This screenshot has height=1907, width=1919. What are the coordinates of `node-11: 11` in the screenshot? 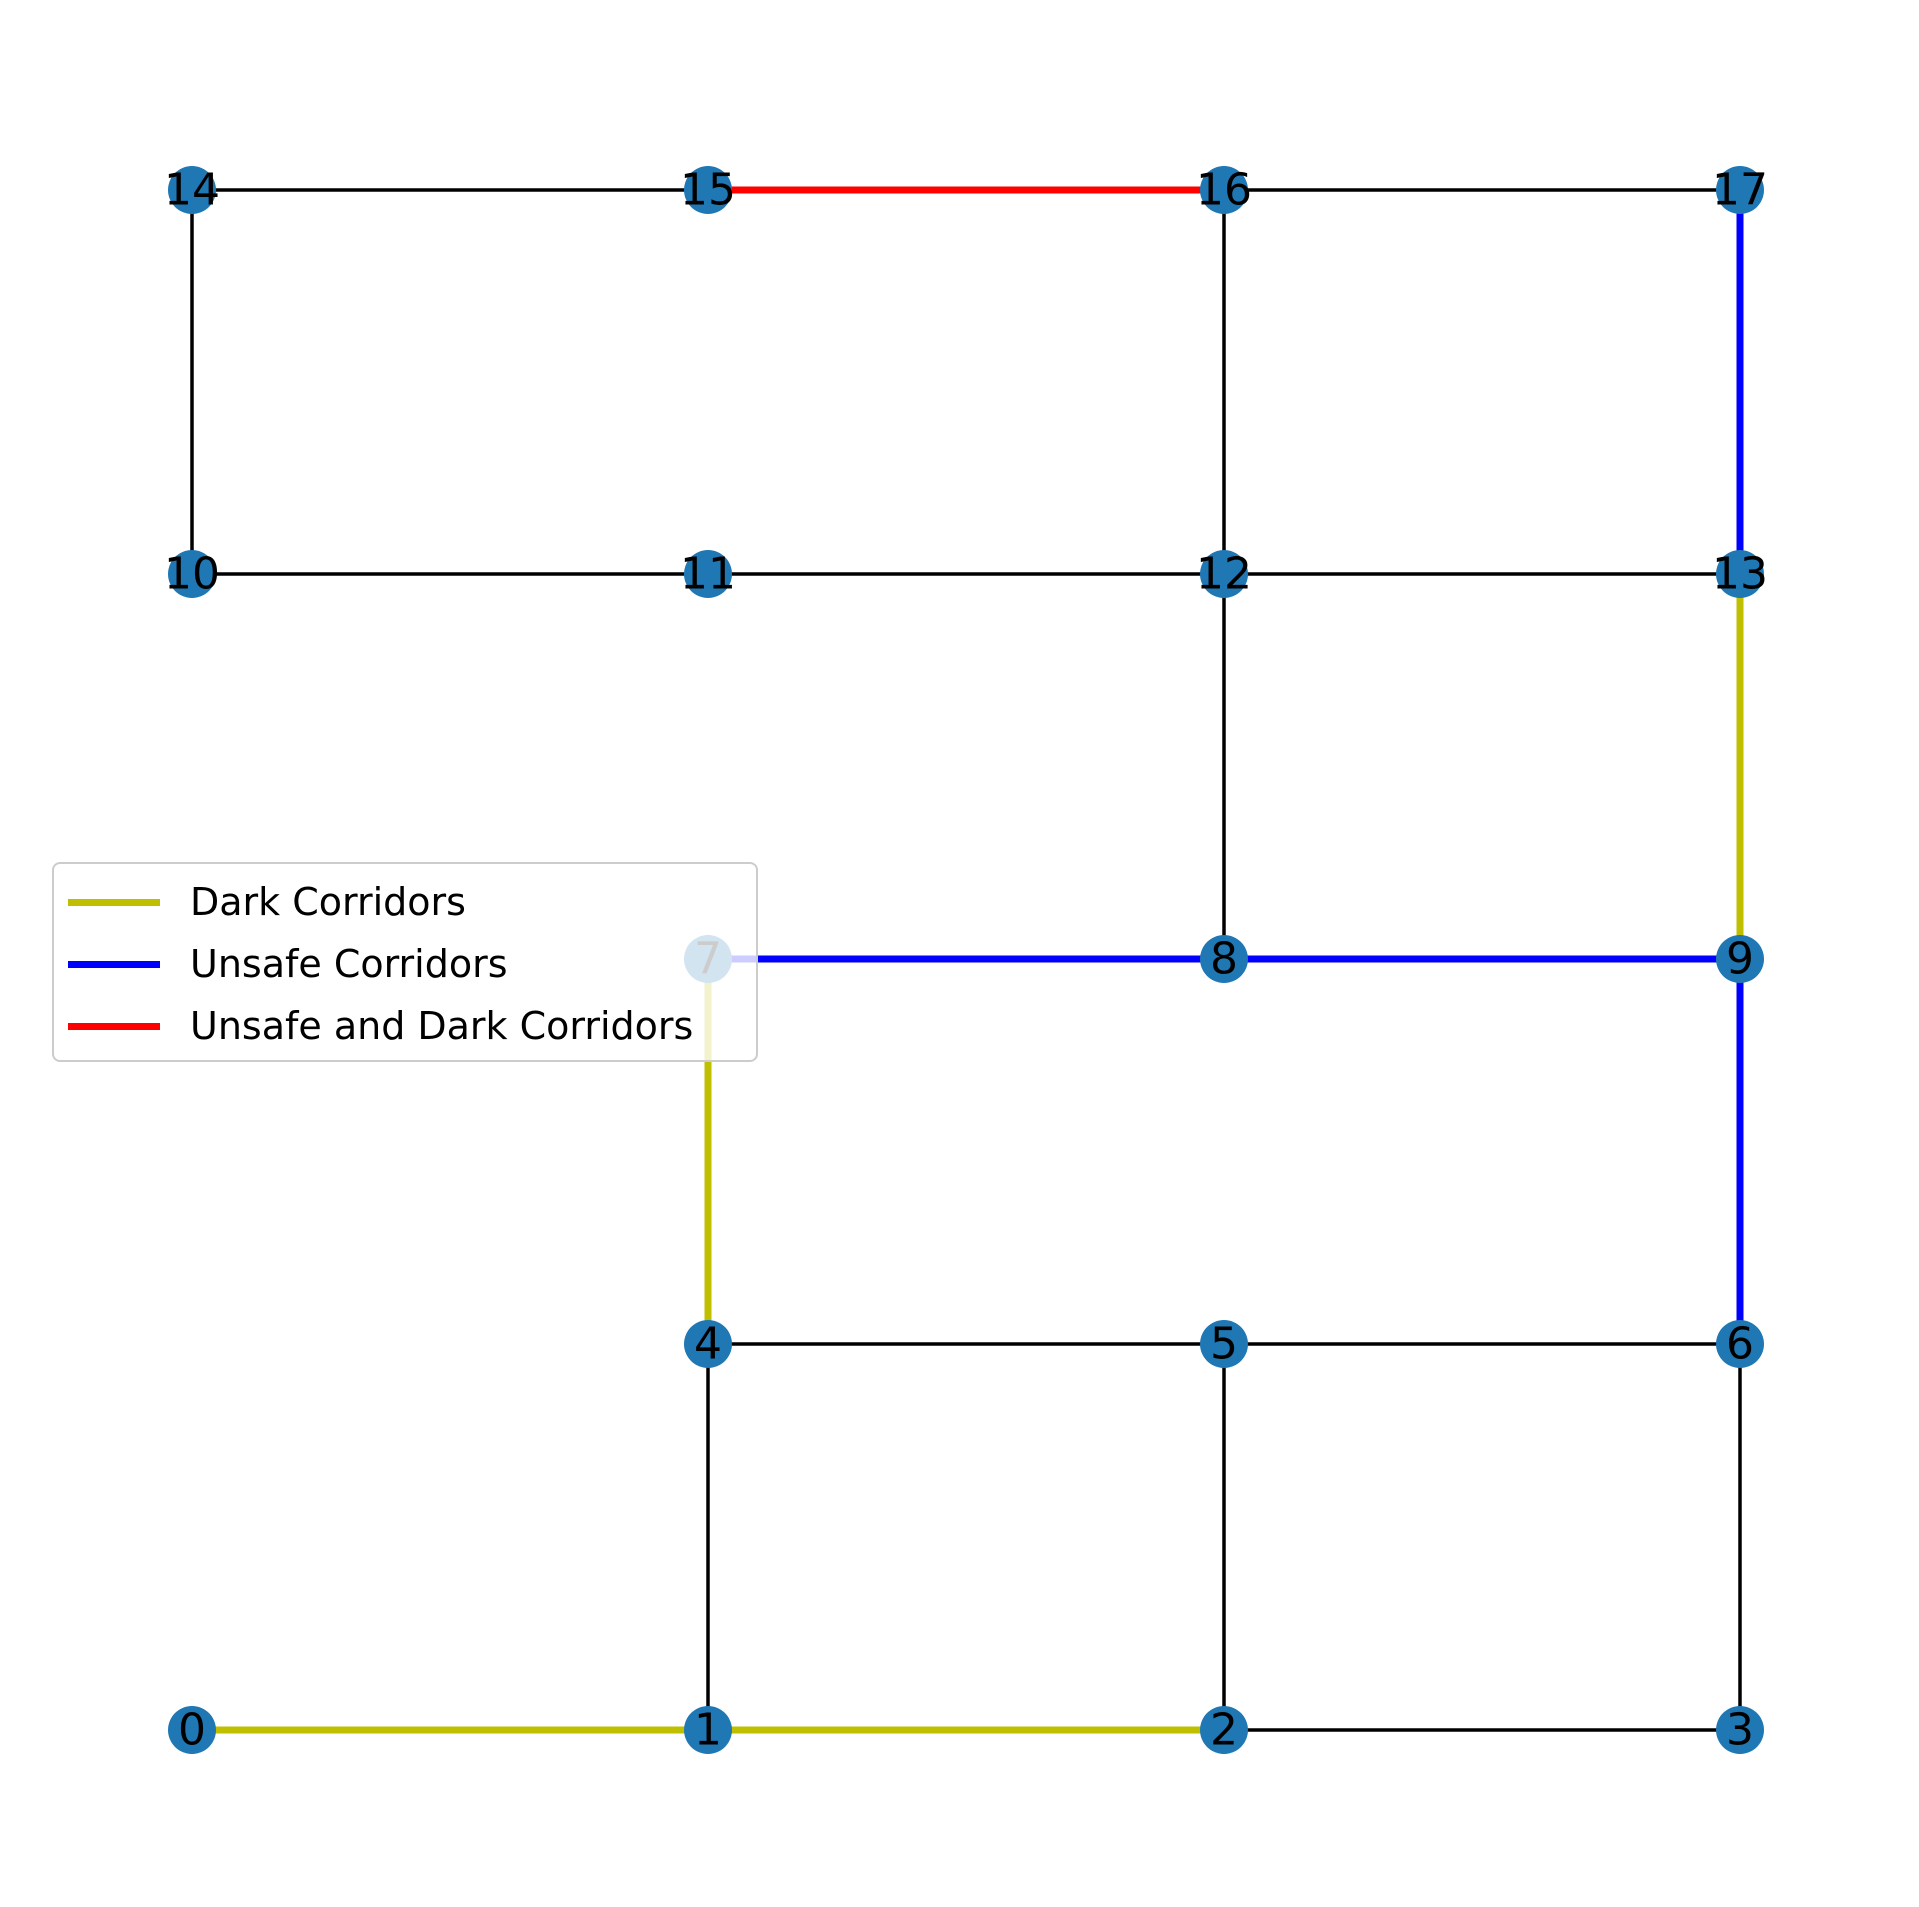 It's located at (708, 574).